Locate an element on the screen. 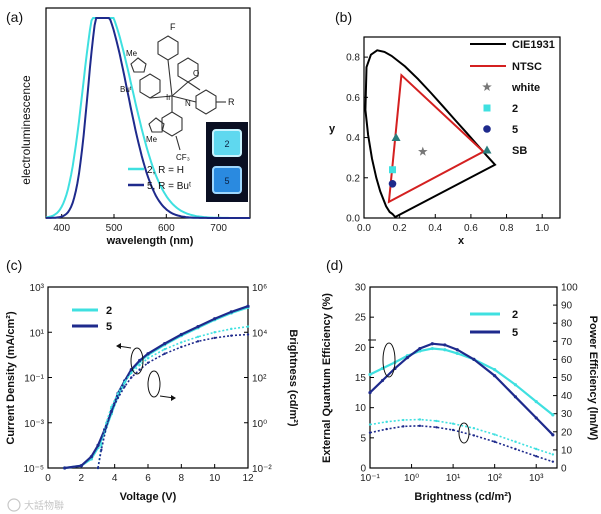 This screenshot has height=514, width=601. panel-c-ytick-right-label: 10⁰ is located at coordinates (259, 424).